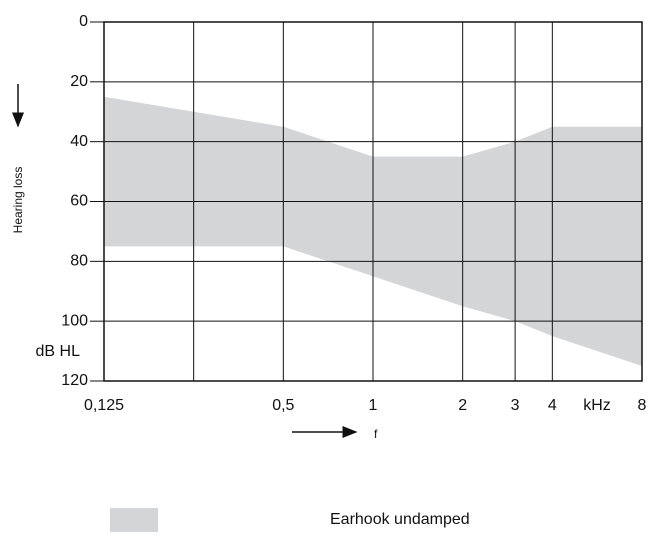  What do you see at coordinates (79, 201) in the screenshot?
I see `y-tick-label: 60` at bounding box center [79, 201].